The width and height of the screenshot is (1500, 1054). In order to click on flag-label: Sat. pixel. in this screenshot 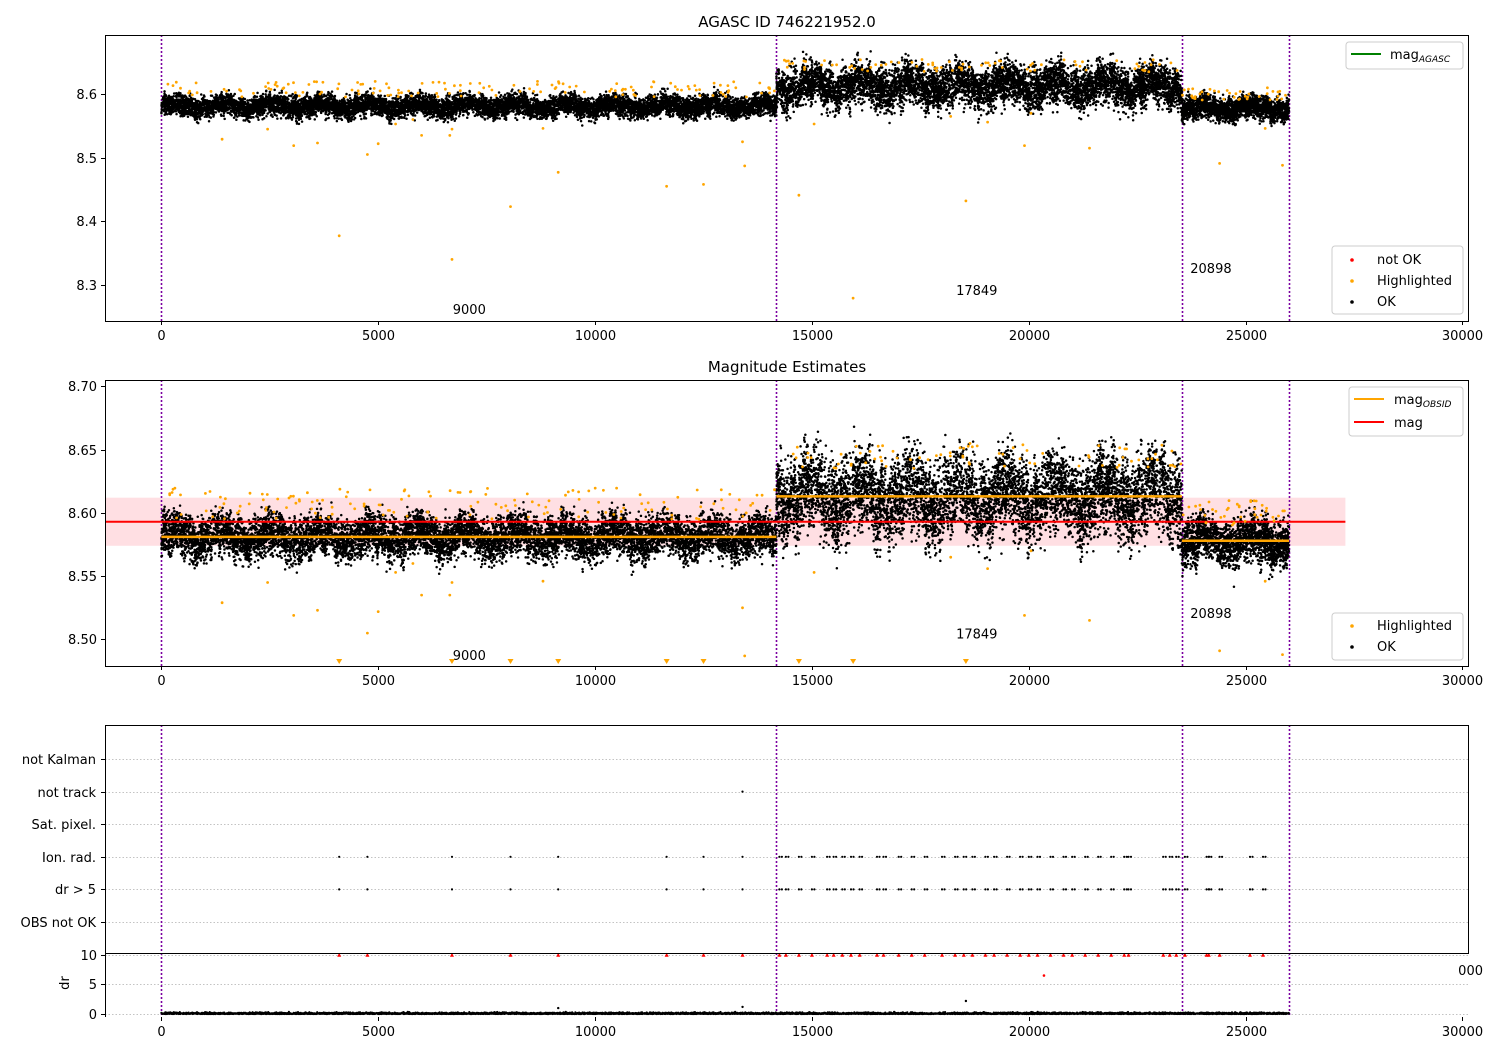, I will do `click(64, 825)`.